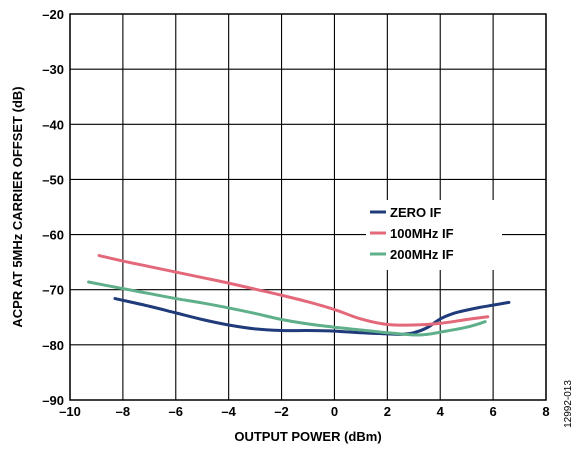 The image size is (577, 450). I want to click on y-tick-label: –60, so click(53, 235).